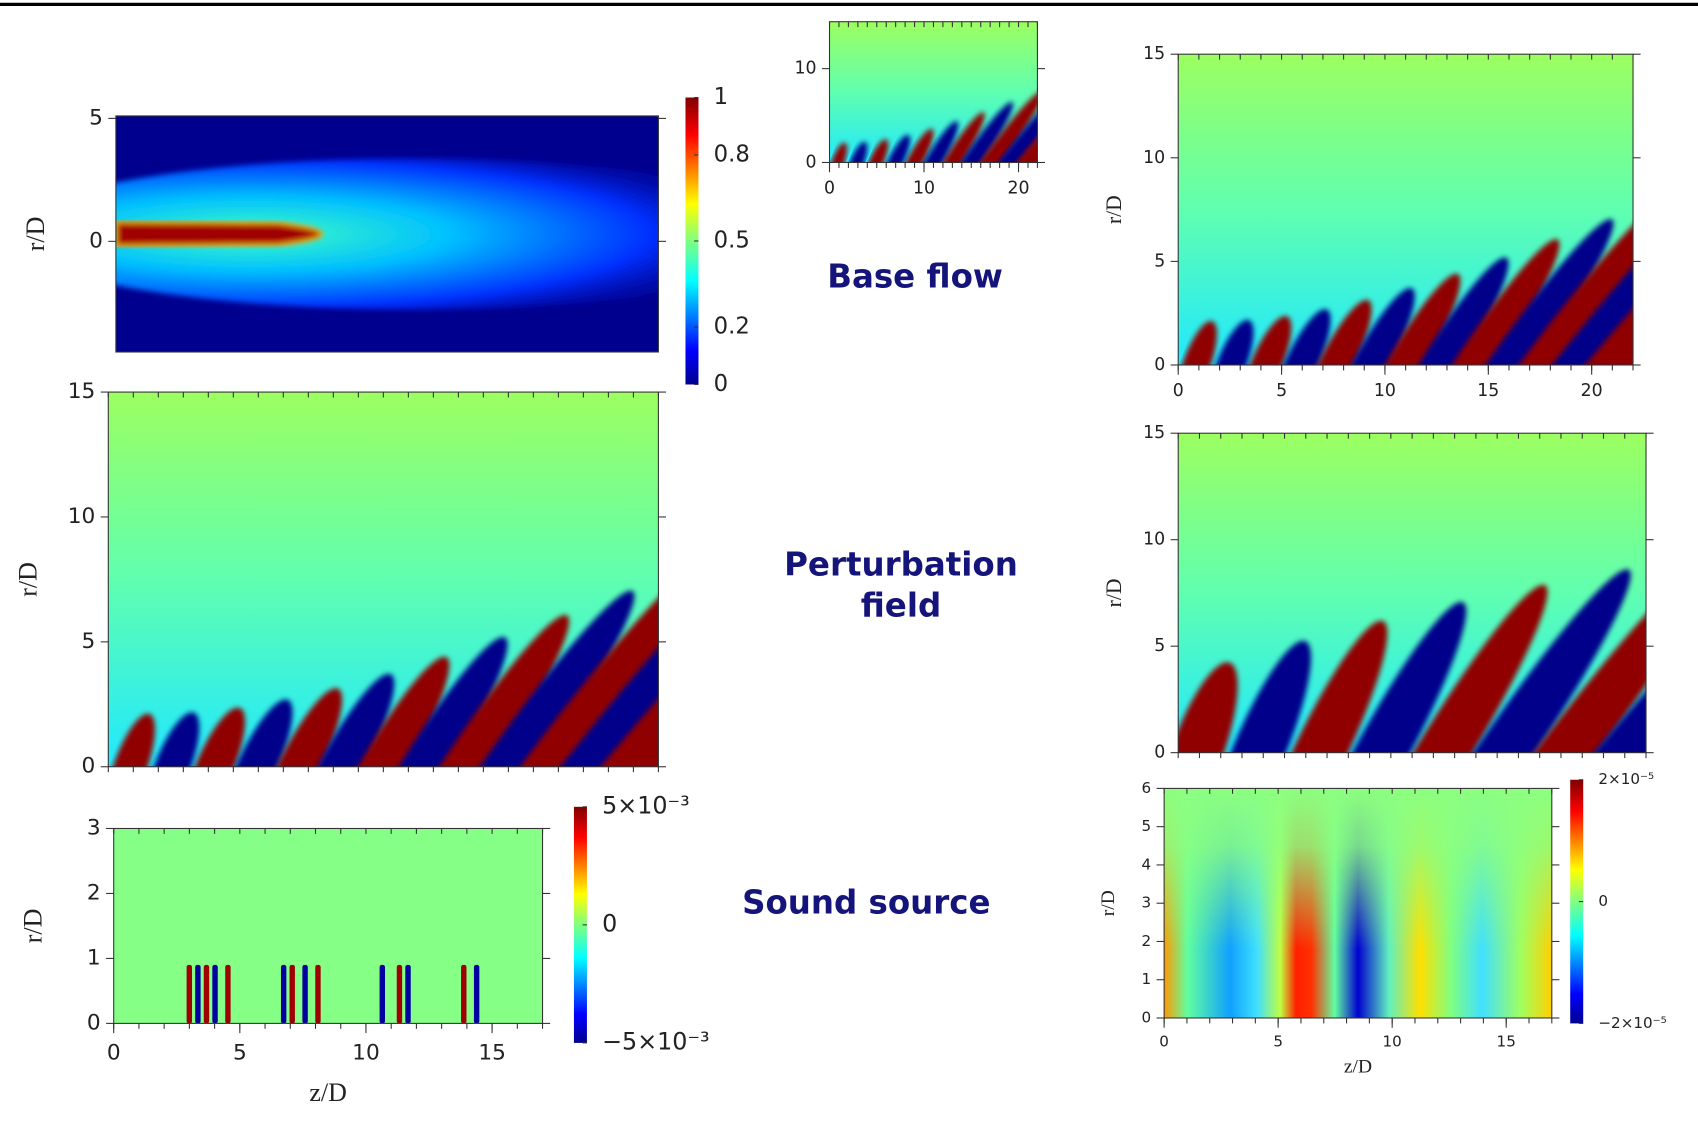 Image resolution: width=1698 pixels, height=1122 pixels. I want to click on colorbar-tick-label: 5×10⁻³, so click(646, 805).